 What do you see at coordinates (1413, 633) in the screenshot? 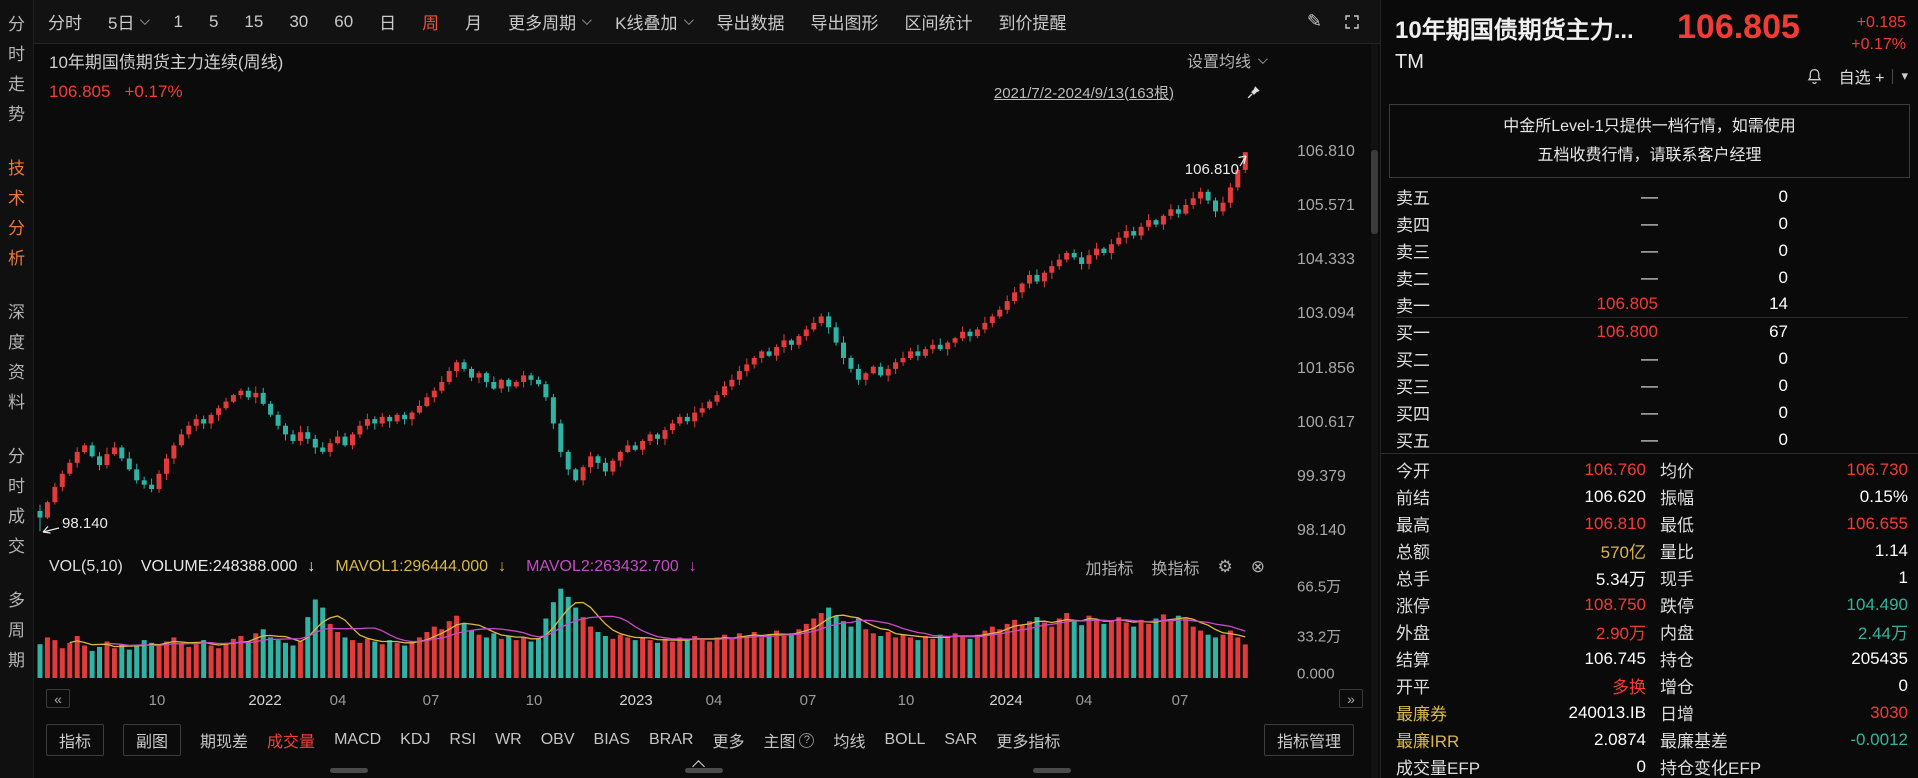
I see `stat-label: 外盘` at bounding box center [1413, 633].